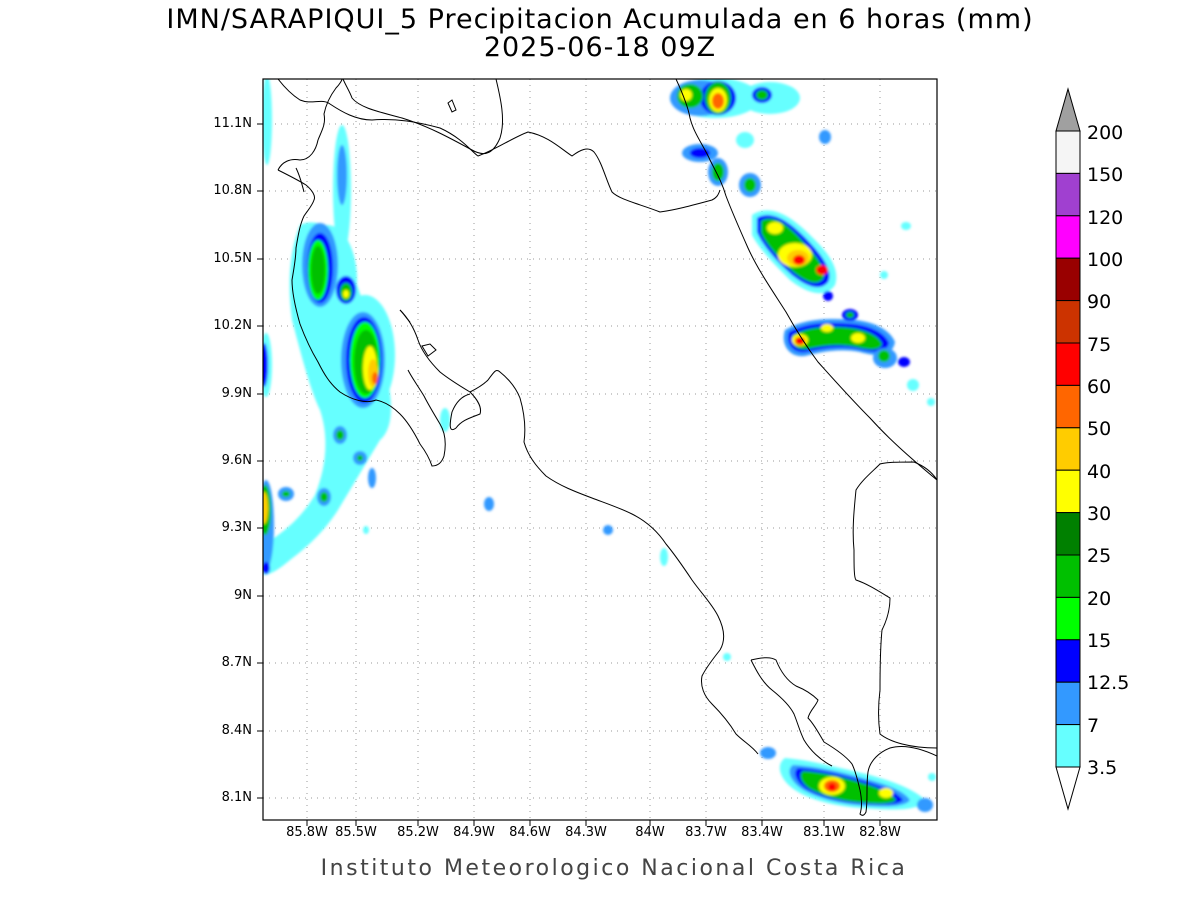 This screenshot has height=900, width=1200. Describe the element at coordinates (236, 797) in the screenshot. I see `latitude-label: 8.1N` at that location.